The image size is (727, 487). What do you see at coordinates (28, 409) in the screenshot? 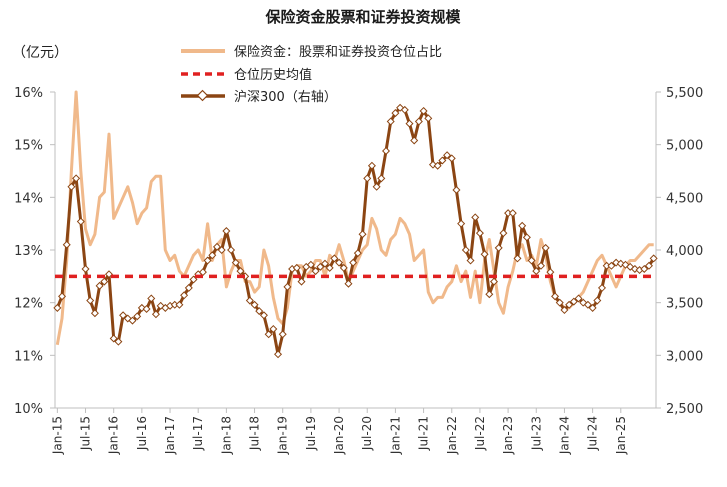
I see `left-tick-label: 10%` at bounding box center [28, 409].